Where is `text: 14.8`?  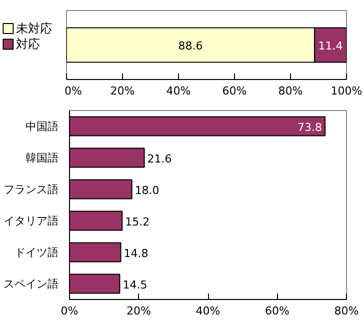
text: 14.8 is located at coordinates (136, 253).